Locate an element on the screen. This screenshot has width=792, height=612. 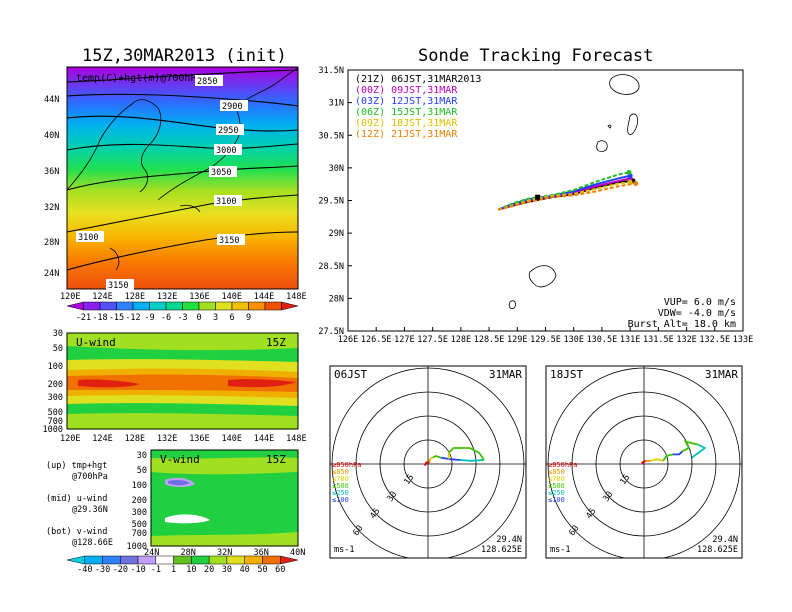
hodograph-ring-label: 30 is located at coordinates (608, 497).